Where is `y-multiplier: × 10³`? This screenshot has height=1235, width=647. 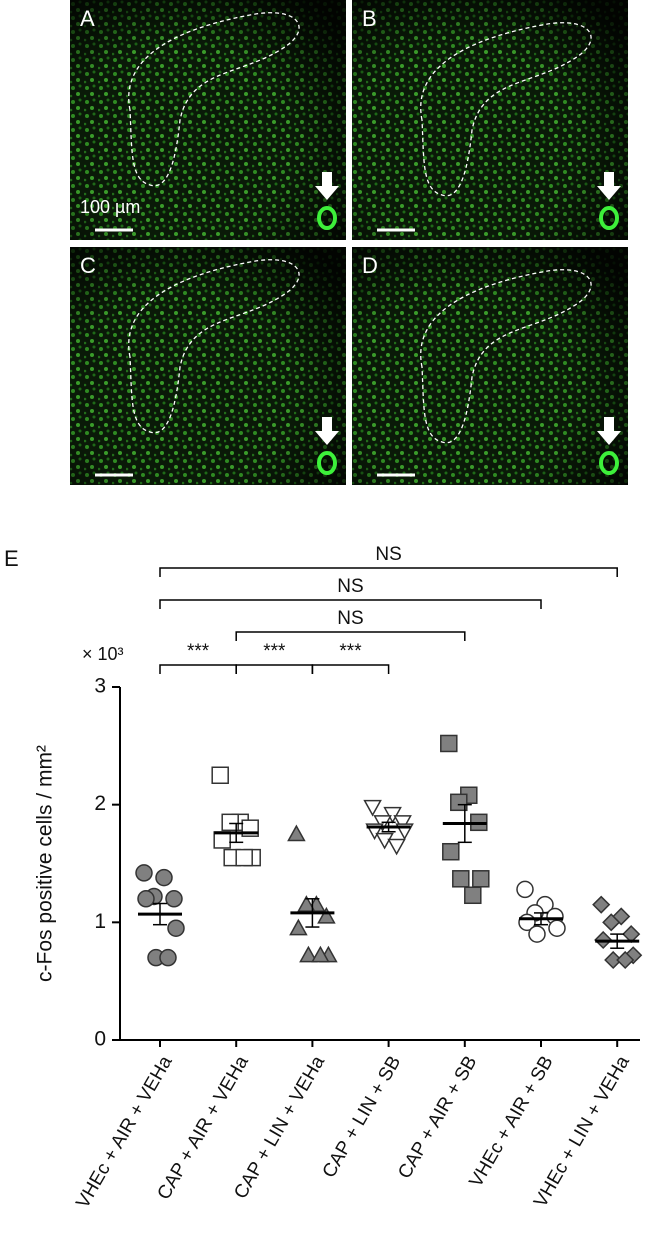
y-multiplier: × 10³ is located at coordinates (103, 654).